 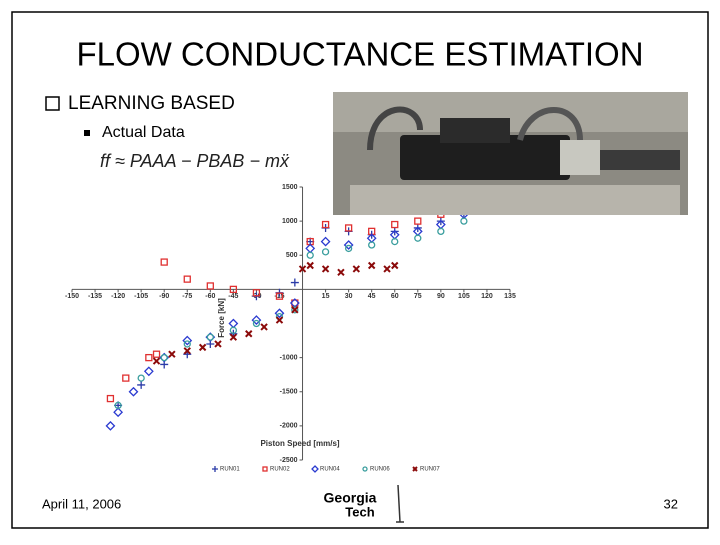 What do you see at coordinates (230, 470) in the screenshot?
I see `legend-label: RUN01` at bounding box center [230, 470].